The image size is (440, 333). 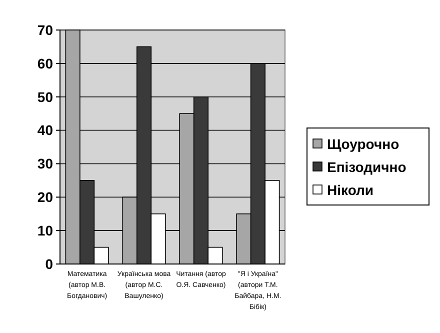 What do you see at coordinates (45, 96) in the screenshot?
I see `y-tick-label: 50` at bounding box center [45, 96].